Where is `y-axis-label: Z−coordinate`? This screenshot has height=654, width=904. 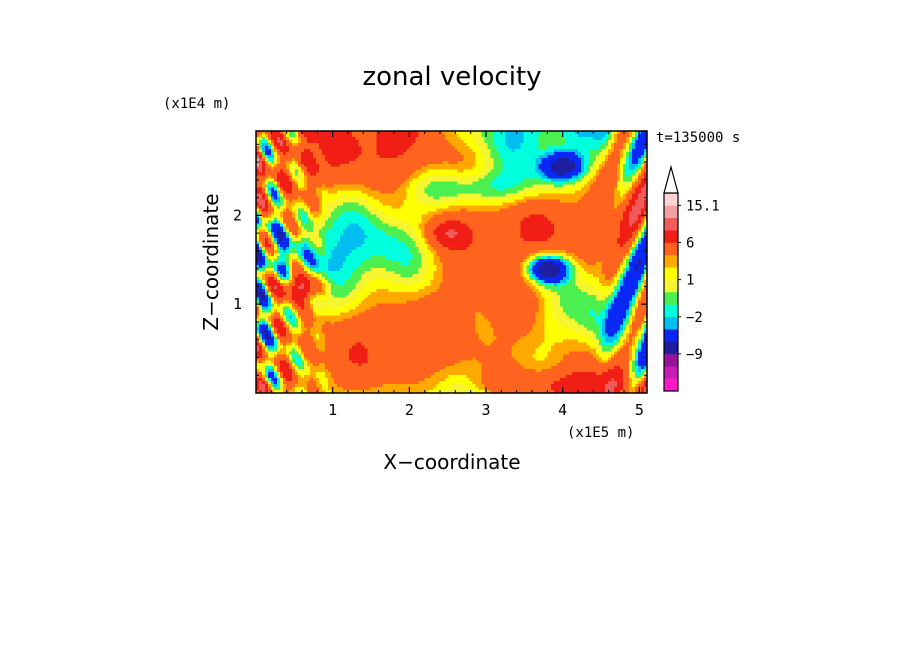 y-axis-label: Z−coordinate is located at coordinates (211, 261).